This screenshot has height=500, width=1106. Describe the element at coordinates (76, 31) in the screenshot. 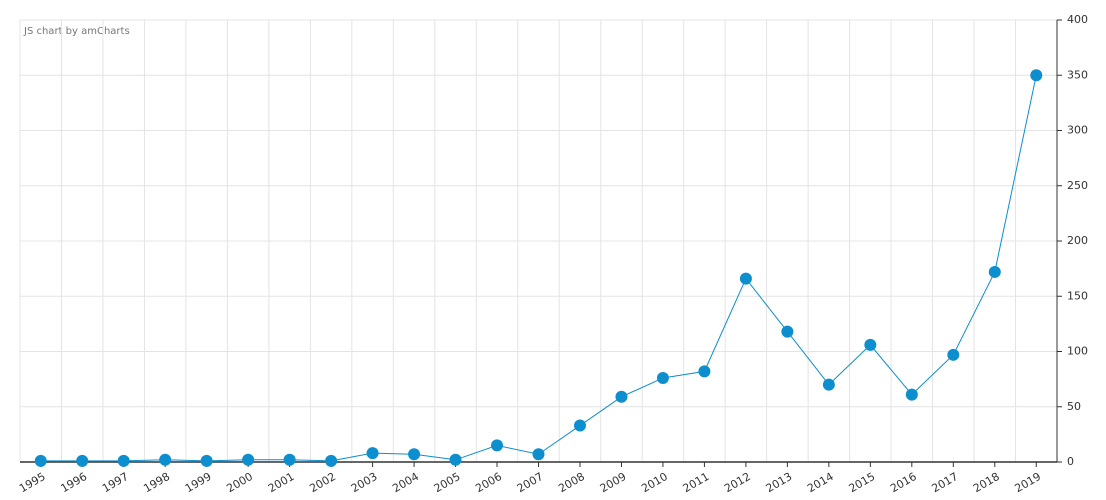

I see `credit: JS chart by amCharts` at that location.